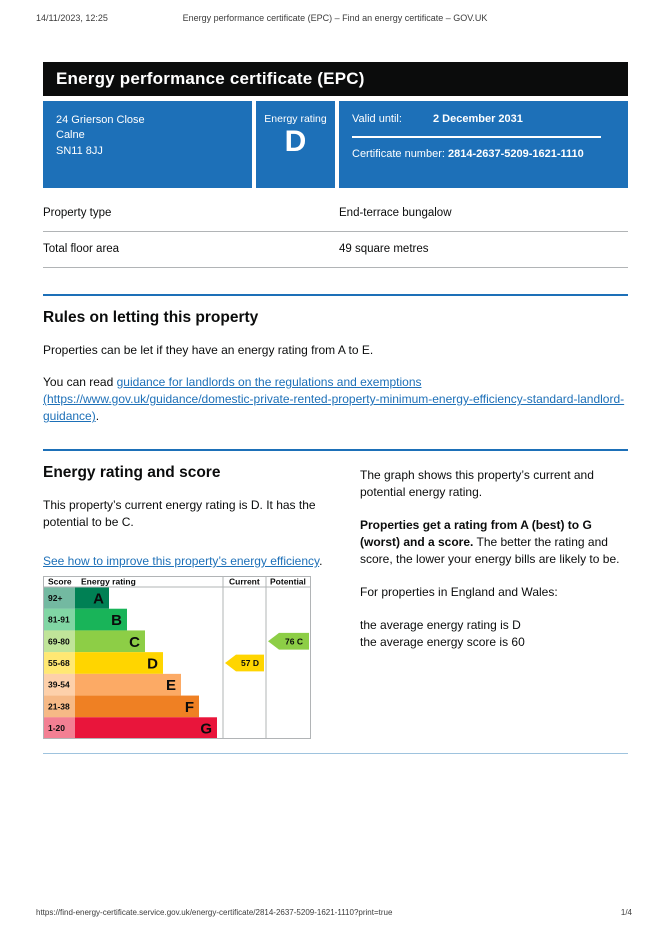 This screenshot has width=670, height=946. Describe the element at coordinates (335, 754) in the screenshot. I see `bottom-divider` at that location.